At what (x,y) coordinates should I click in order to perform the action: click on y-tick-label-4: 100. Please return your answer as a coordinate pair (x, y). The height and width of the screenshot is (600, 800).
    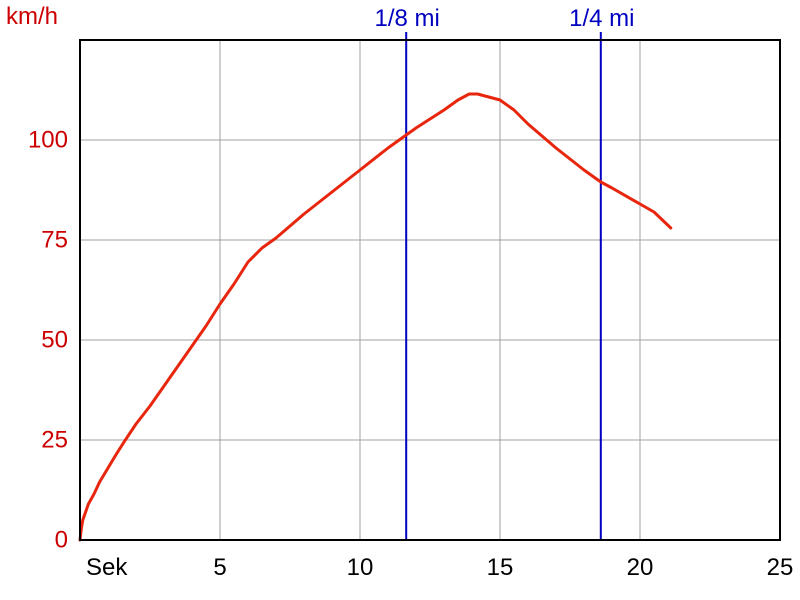
    Looking at the image, I should click on (48, 139).